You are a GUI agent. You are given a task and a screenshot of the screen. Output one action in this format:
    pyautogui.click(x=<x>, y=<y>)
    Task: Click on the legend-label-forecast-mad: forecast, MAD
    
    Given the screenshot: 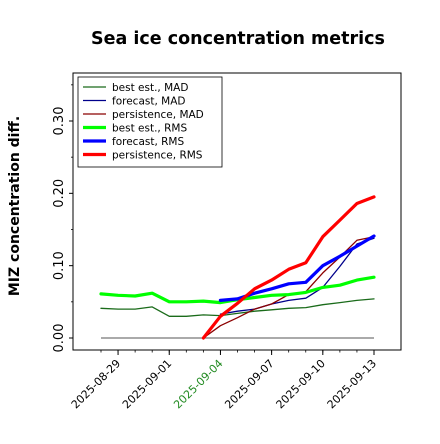 What is the action you would take?
    pyautogui.click(x=148, y=102)
    